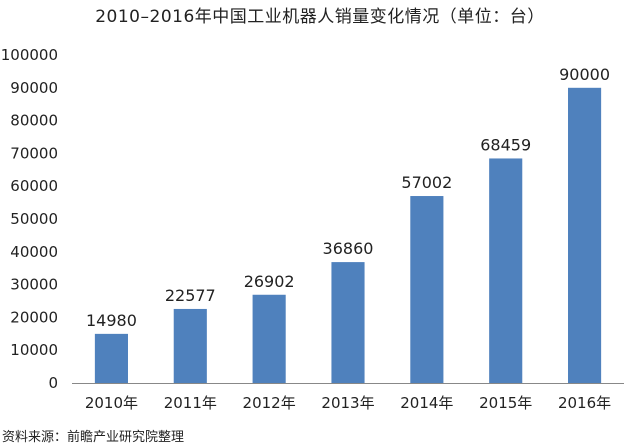  I want to click on x-tick-label: 2013年, so click(347, 403).